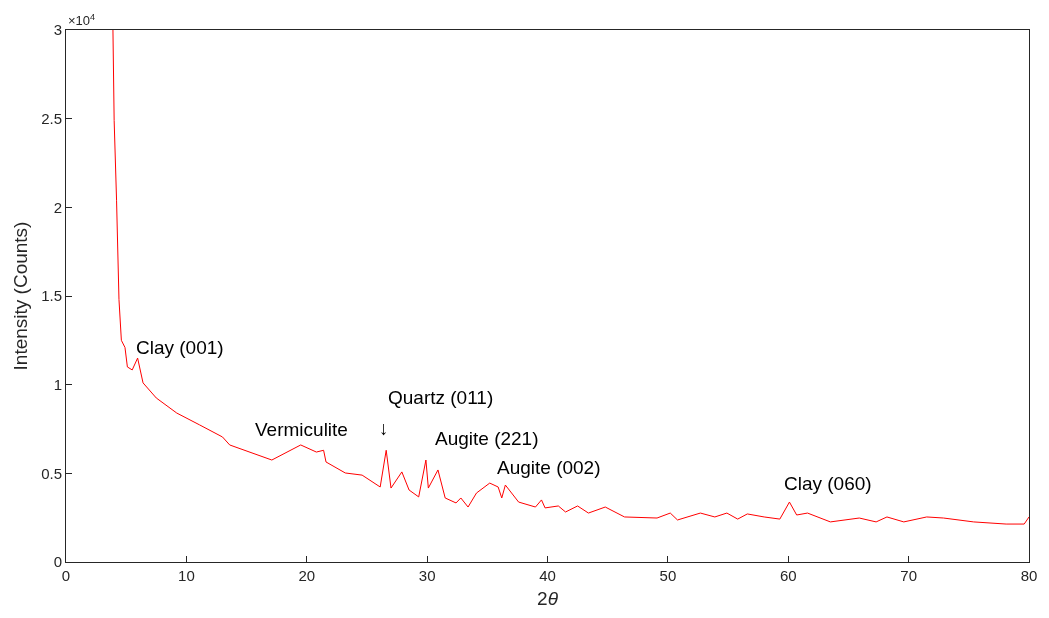  Describe the element at coordinates (51, 473) in the screenshot. I see `y-tick-label: 0.5` at that location.